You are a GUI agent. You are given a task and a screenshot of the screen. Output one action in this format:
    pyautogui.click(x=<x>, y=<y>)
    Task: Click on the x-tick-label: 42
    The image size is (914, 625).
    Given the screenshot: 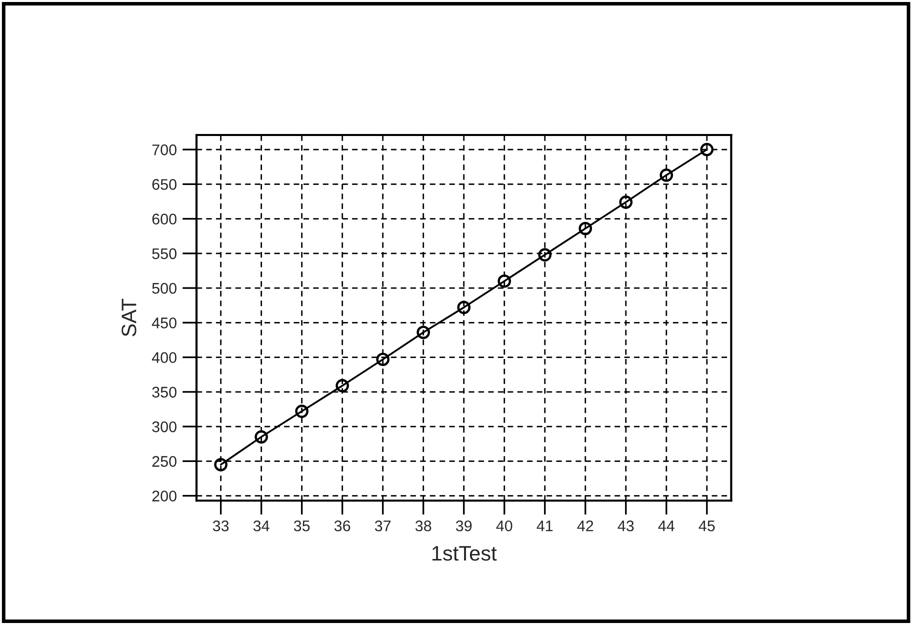 What is the action you would take?
    pyautogui.click(x=585, y=526)
    